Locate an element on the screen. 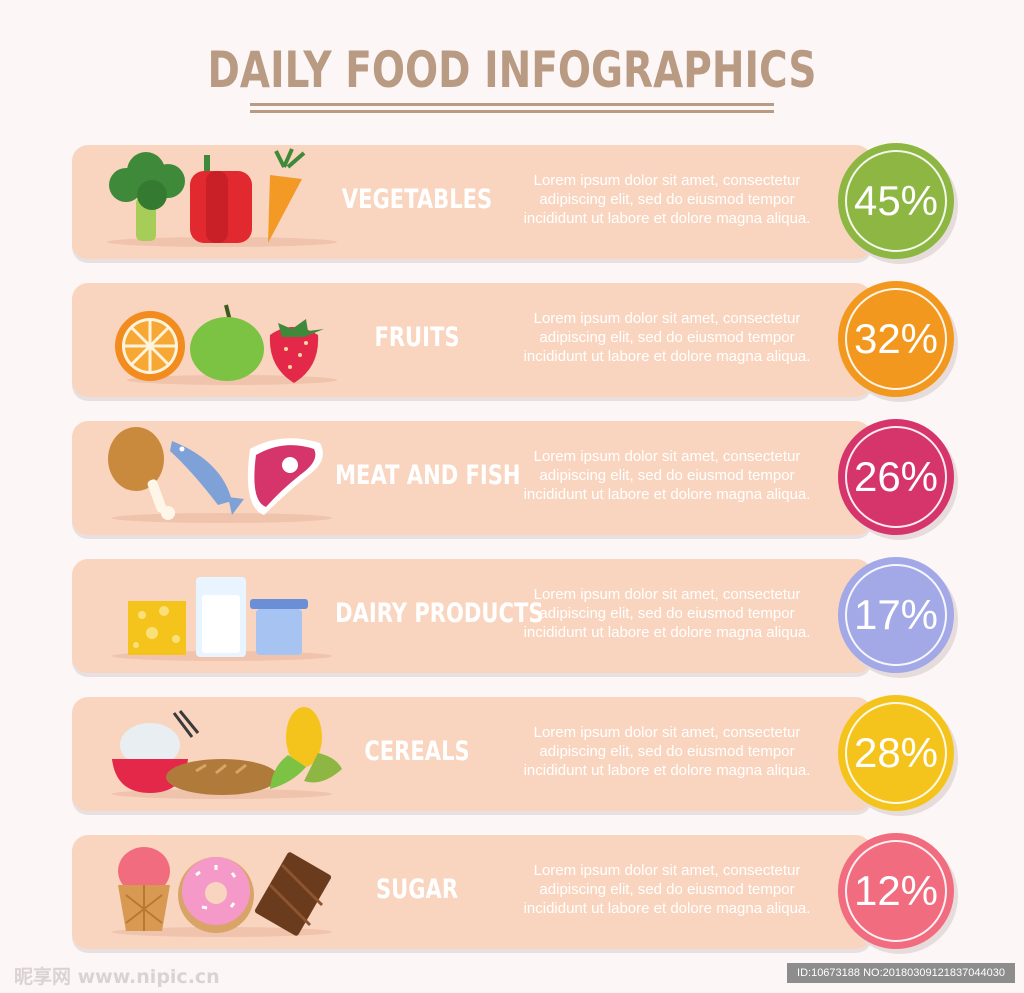 This screenshot has height=993, width=1024. percent-badge: 12% is located at coordinates (896, 891).